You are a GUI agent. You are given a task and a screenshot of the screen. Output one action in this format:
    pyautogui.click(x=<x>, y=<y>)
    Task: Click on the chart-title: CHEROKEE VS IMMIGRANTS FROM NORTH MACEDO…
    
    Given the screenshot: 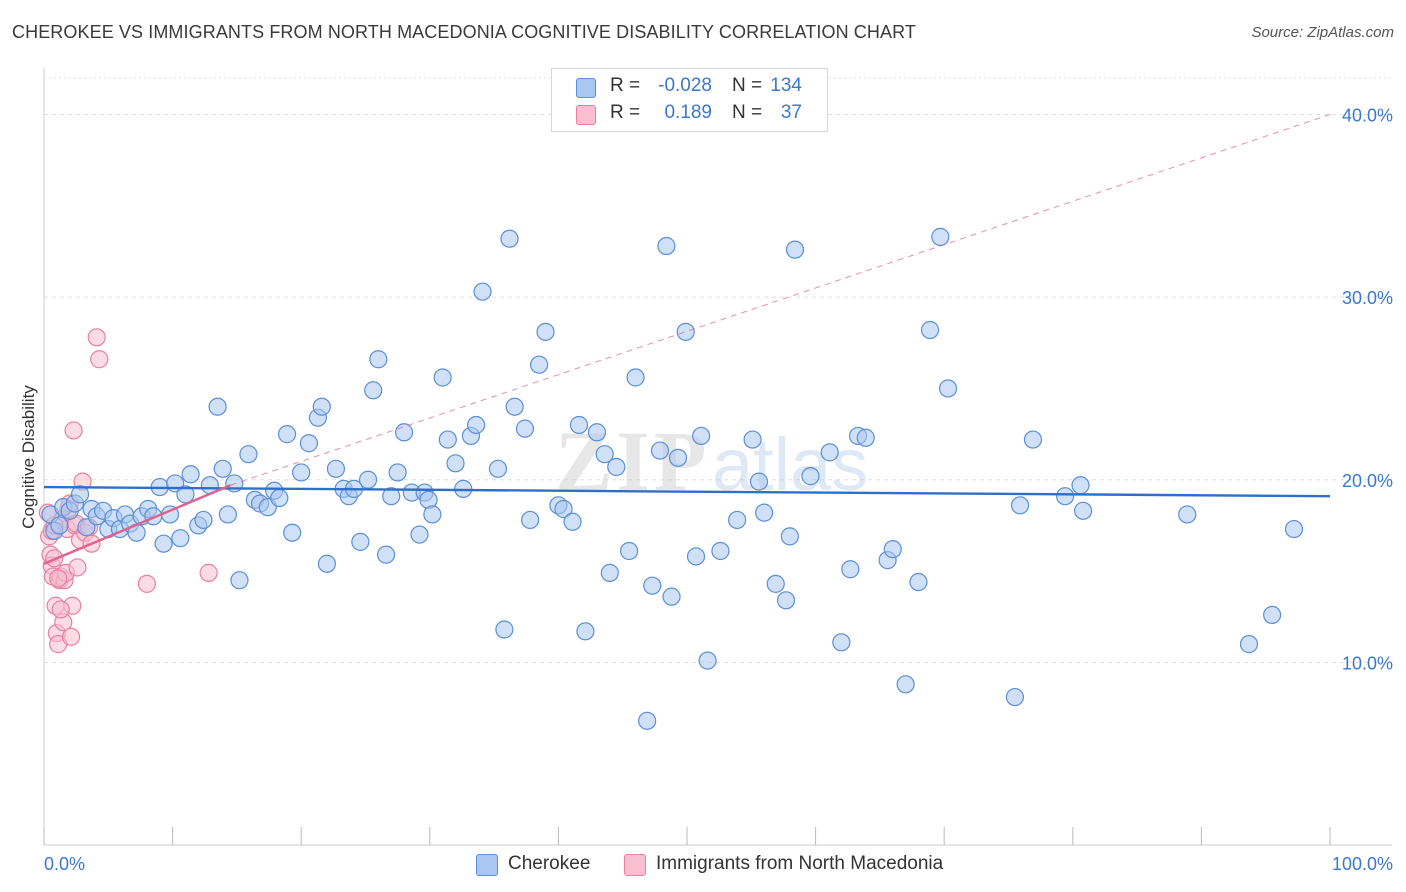 What is the action you would take?
    pyautogui.click(x=464, y=32)
    